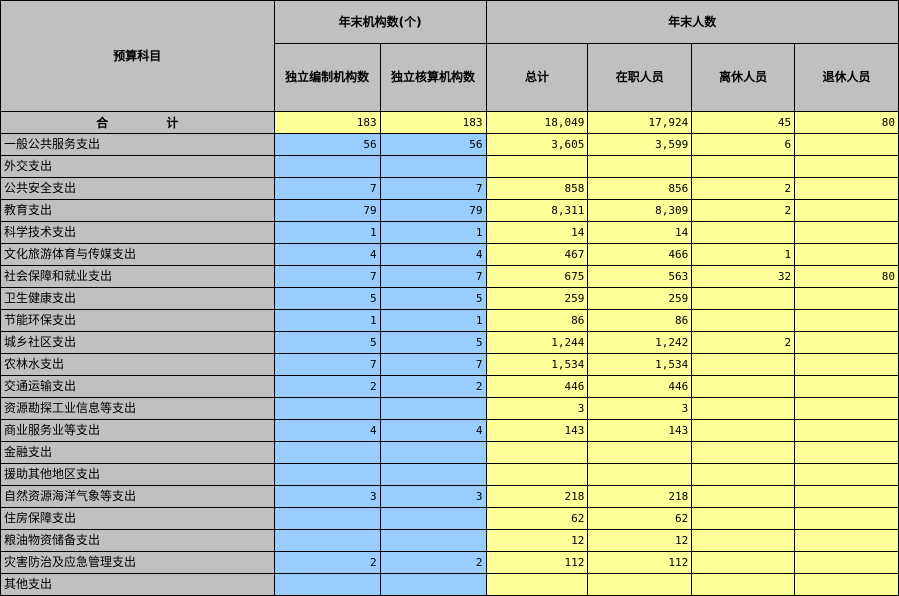  I want to click on row-label: 金融支出, so click(137, 452).